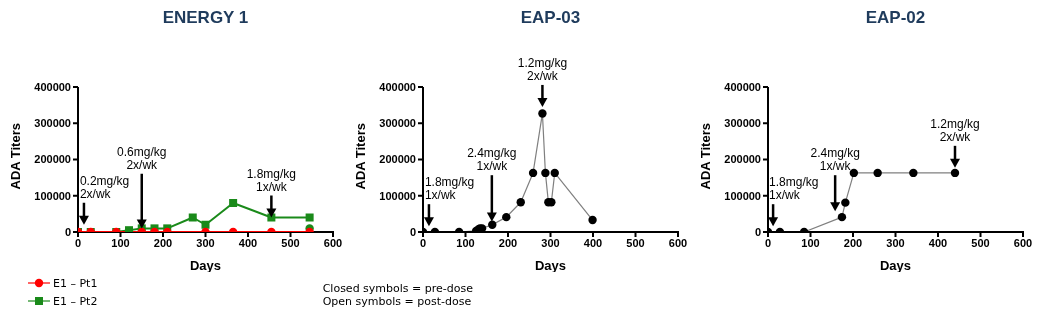 This screenshot has width=1052, height=328. Describe the element at coordinates (895, 18) in the screenshot. I see `chart-title: EAP-02` at that location.